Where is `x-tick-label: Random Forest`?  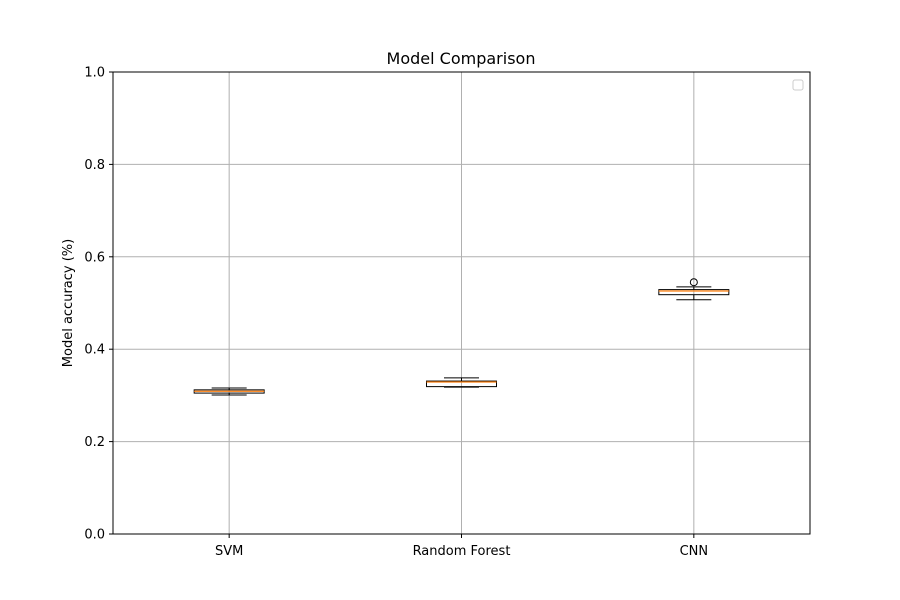 x-tick-label: Random Forest is located at coordinates (462, 551).